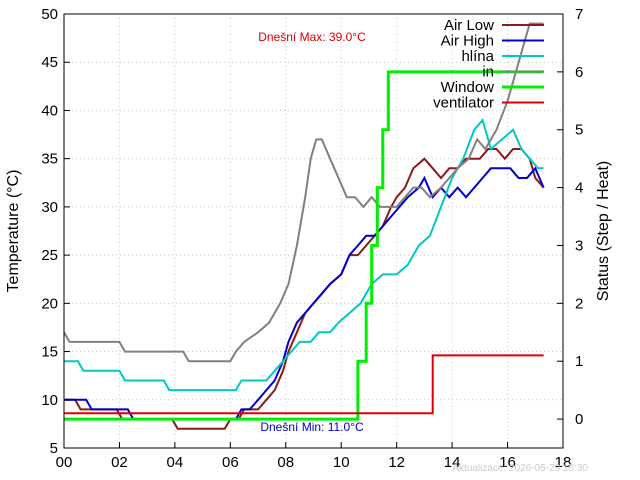 This screenshot has height=480, width=640. Describe the element at coordinates (579, 188) in the screenshot. I see `y2-tick-label: 4` at that location.